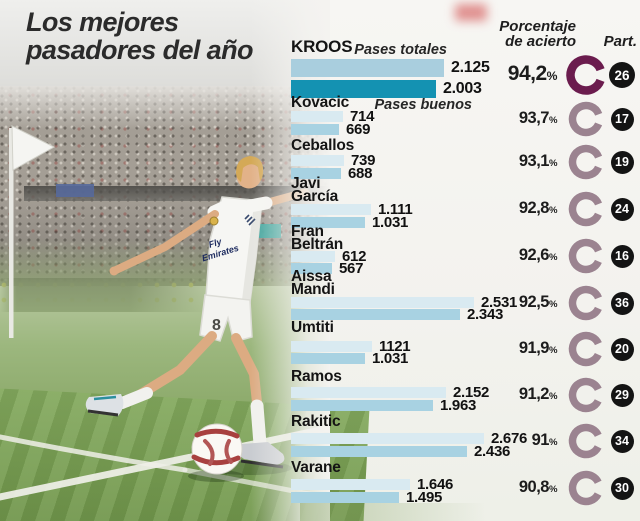  I want to click on participation-badge: 19, so click(622, 162).